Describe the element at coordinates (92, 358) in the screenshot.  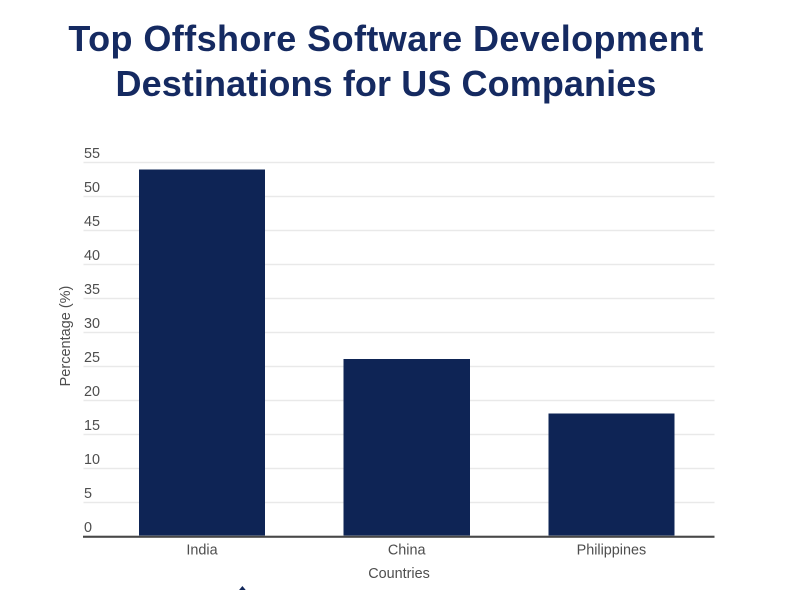
I see `svg-text: 25` at that location.